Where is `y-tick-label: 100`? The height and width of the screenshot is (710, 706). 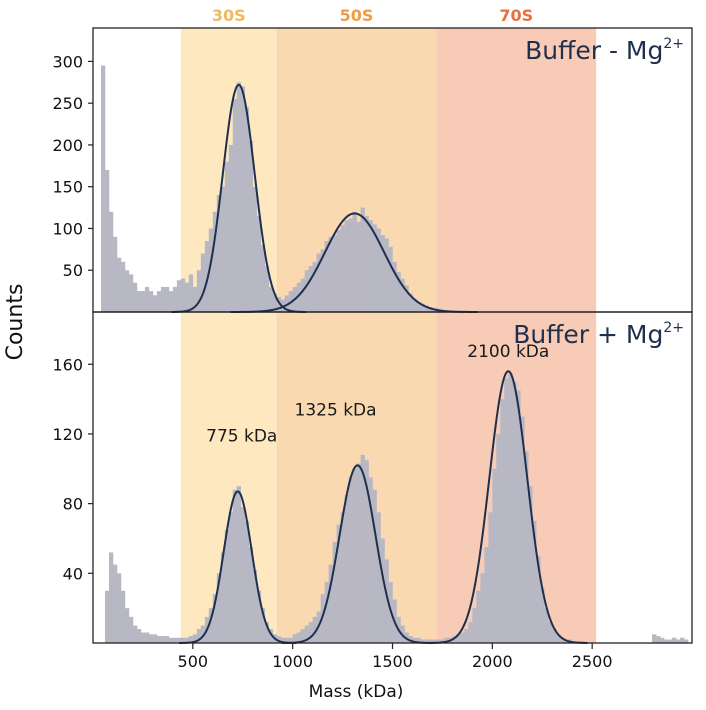 y-tick-label: 100 is located at coordinates (67, 228).